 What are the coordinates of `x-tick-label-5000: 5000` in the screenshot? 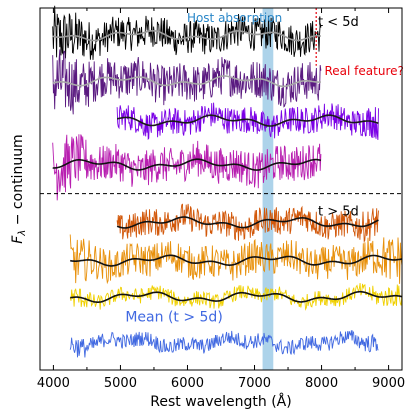 It's located at (120, 383).